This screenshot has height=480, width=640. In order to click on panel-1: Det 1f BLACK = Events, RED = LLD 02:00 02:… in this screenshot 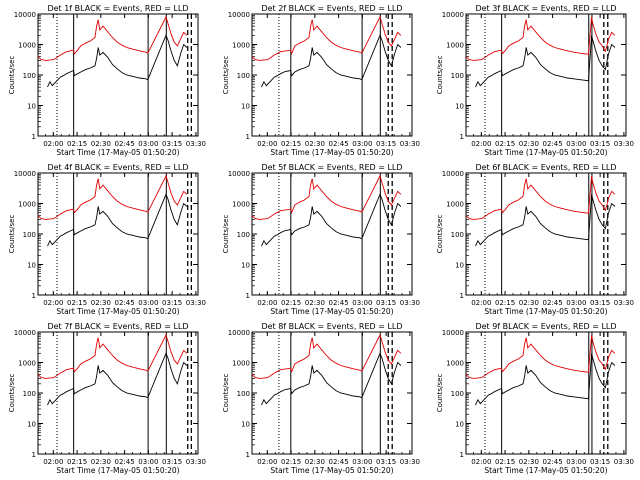, I will do `click(107, 80)`.